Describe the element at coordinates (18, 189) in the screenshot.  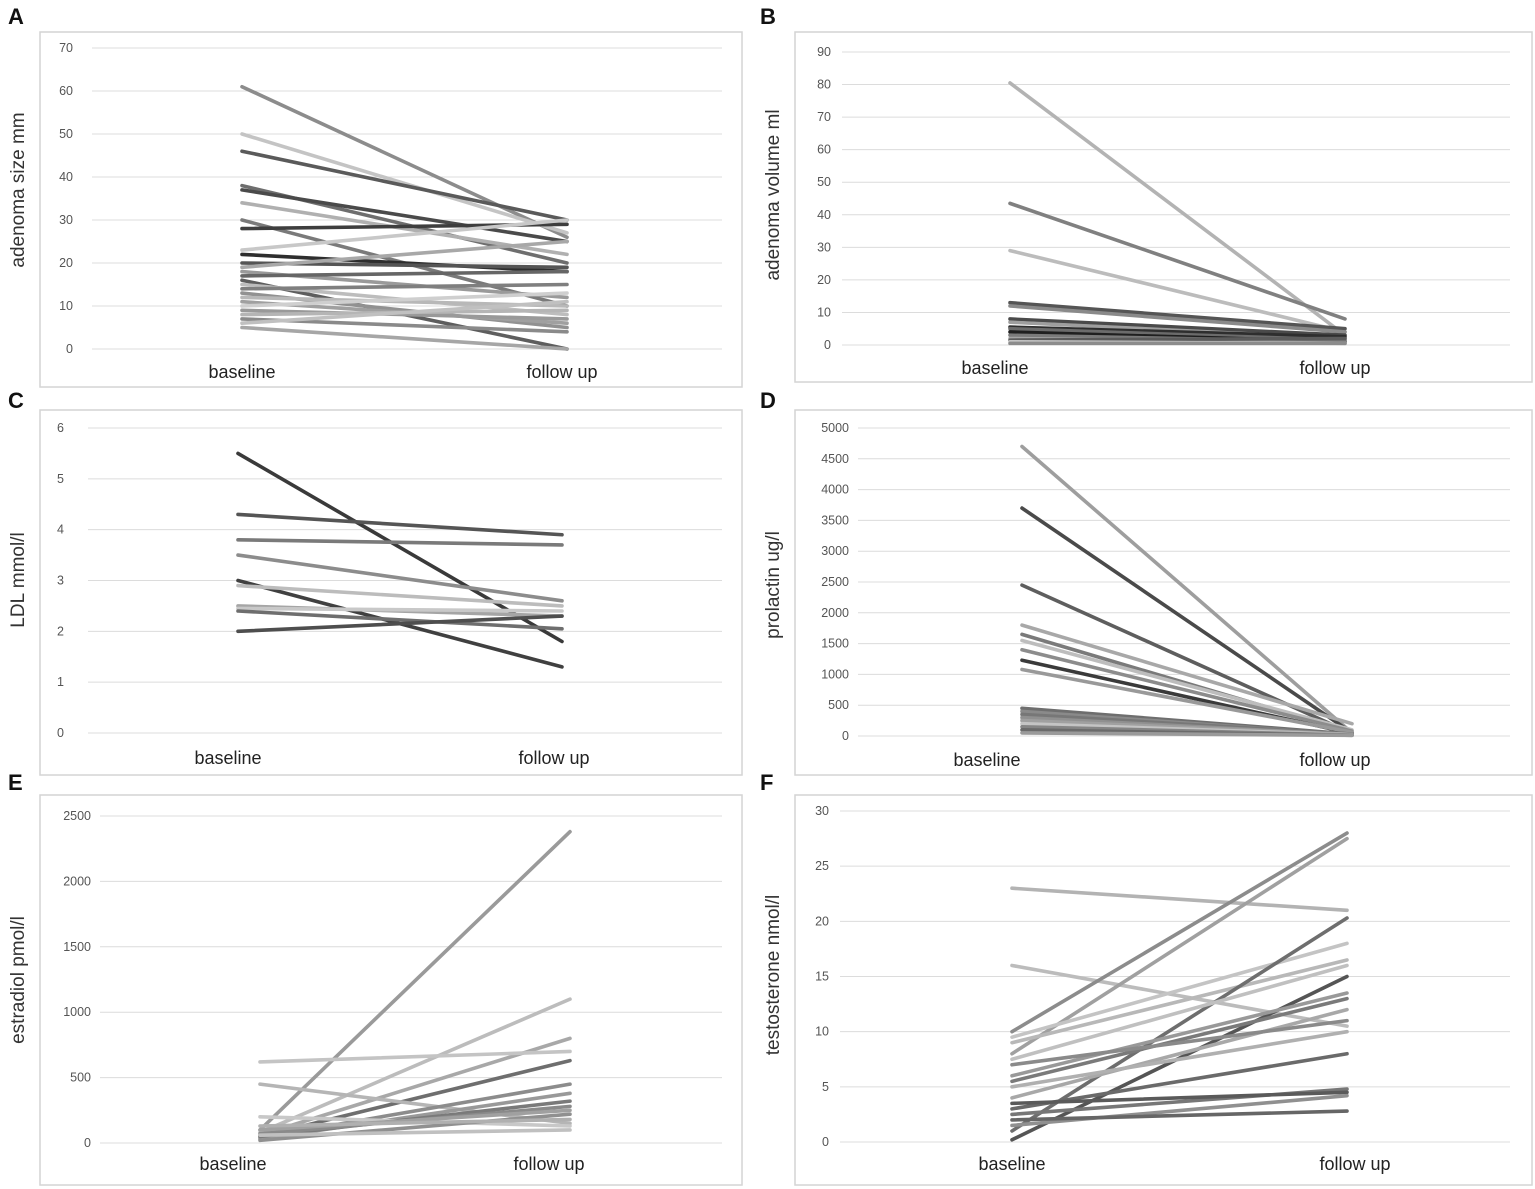
I see `y-axis-label: adenoma size mm` at that location.